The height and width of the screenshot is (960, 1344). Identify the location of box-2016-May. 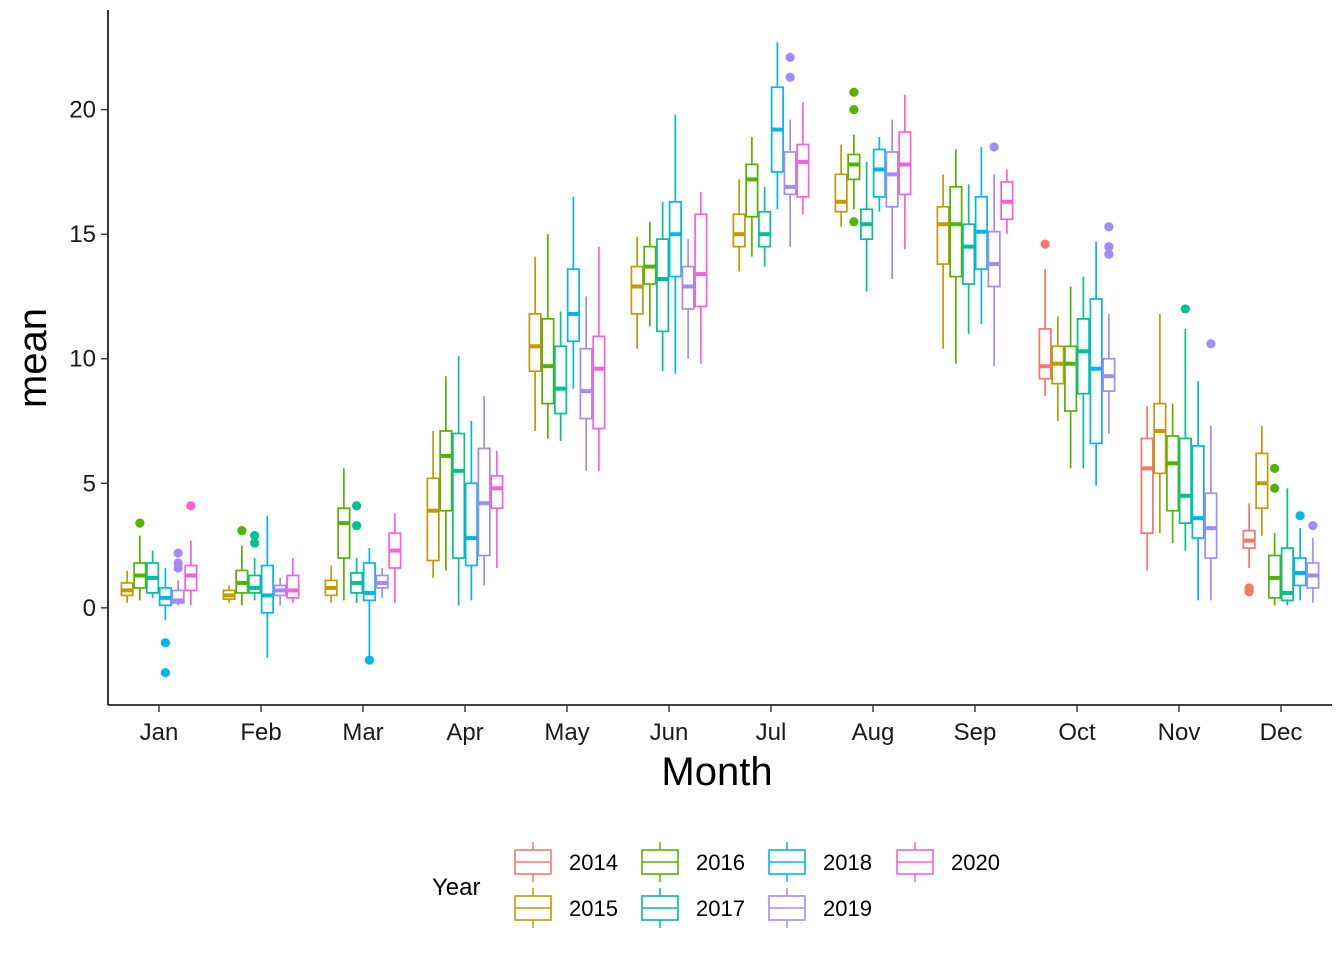
(548, 336).